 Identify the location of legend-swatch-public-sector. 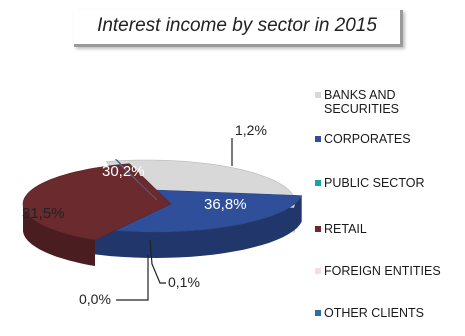
(318, 183).